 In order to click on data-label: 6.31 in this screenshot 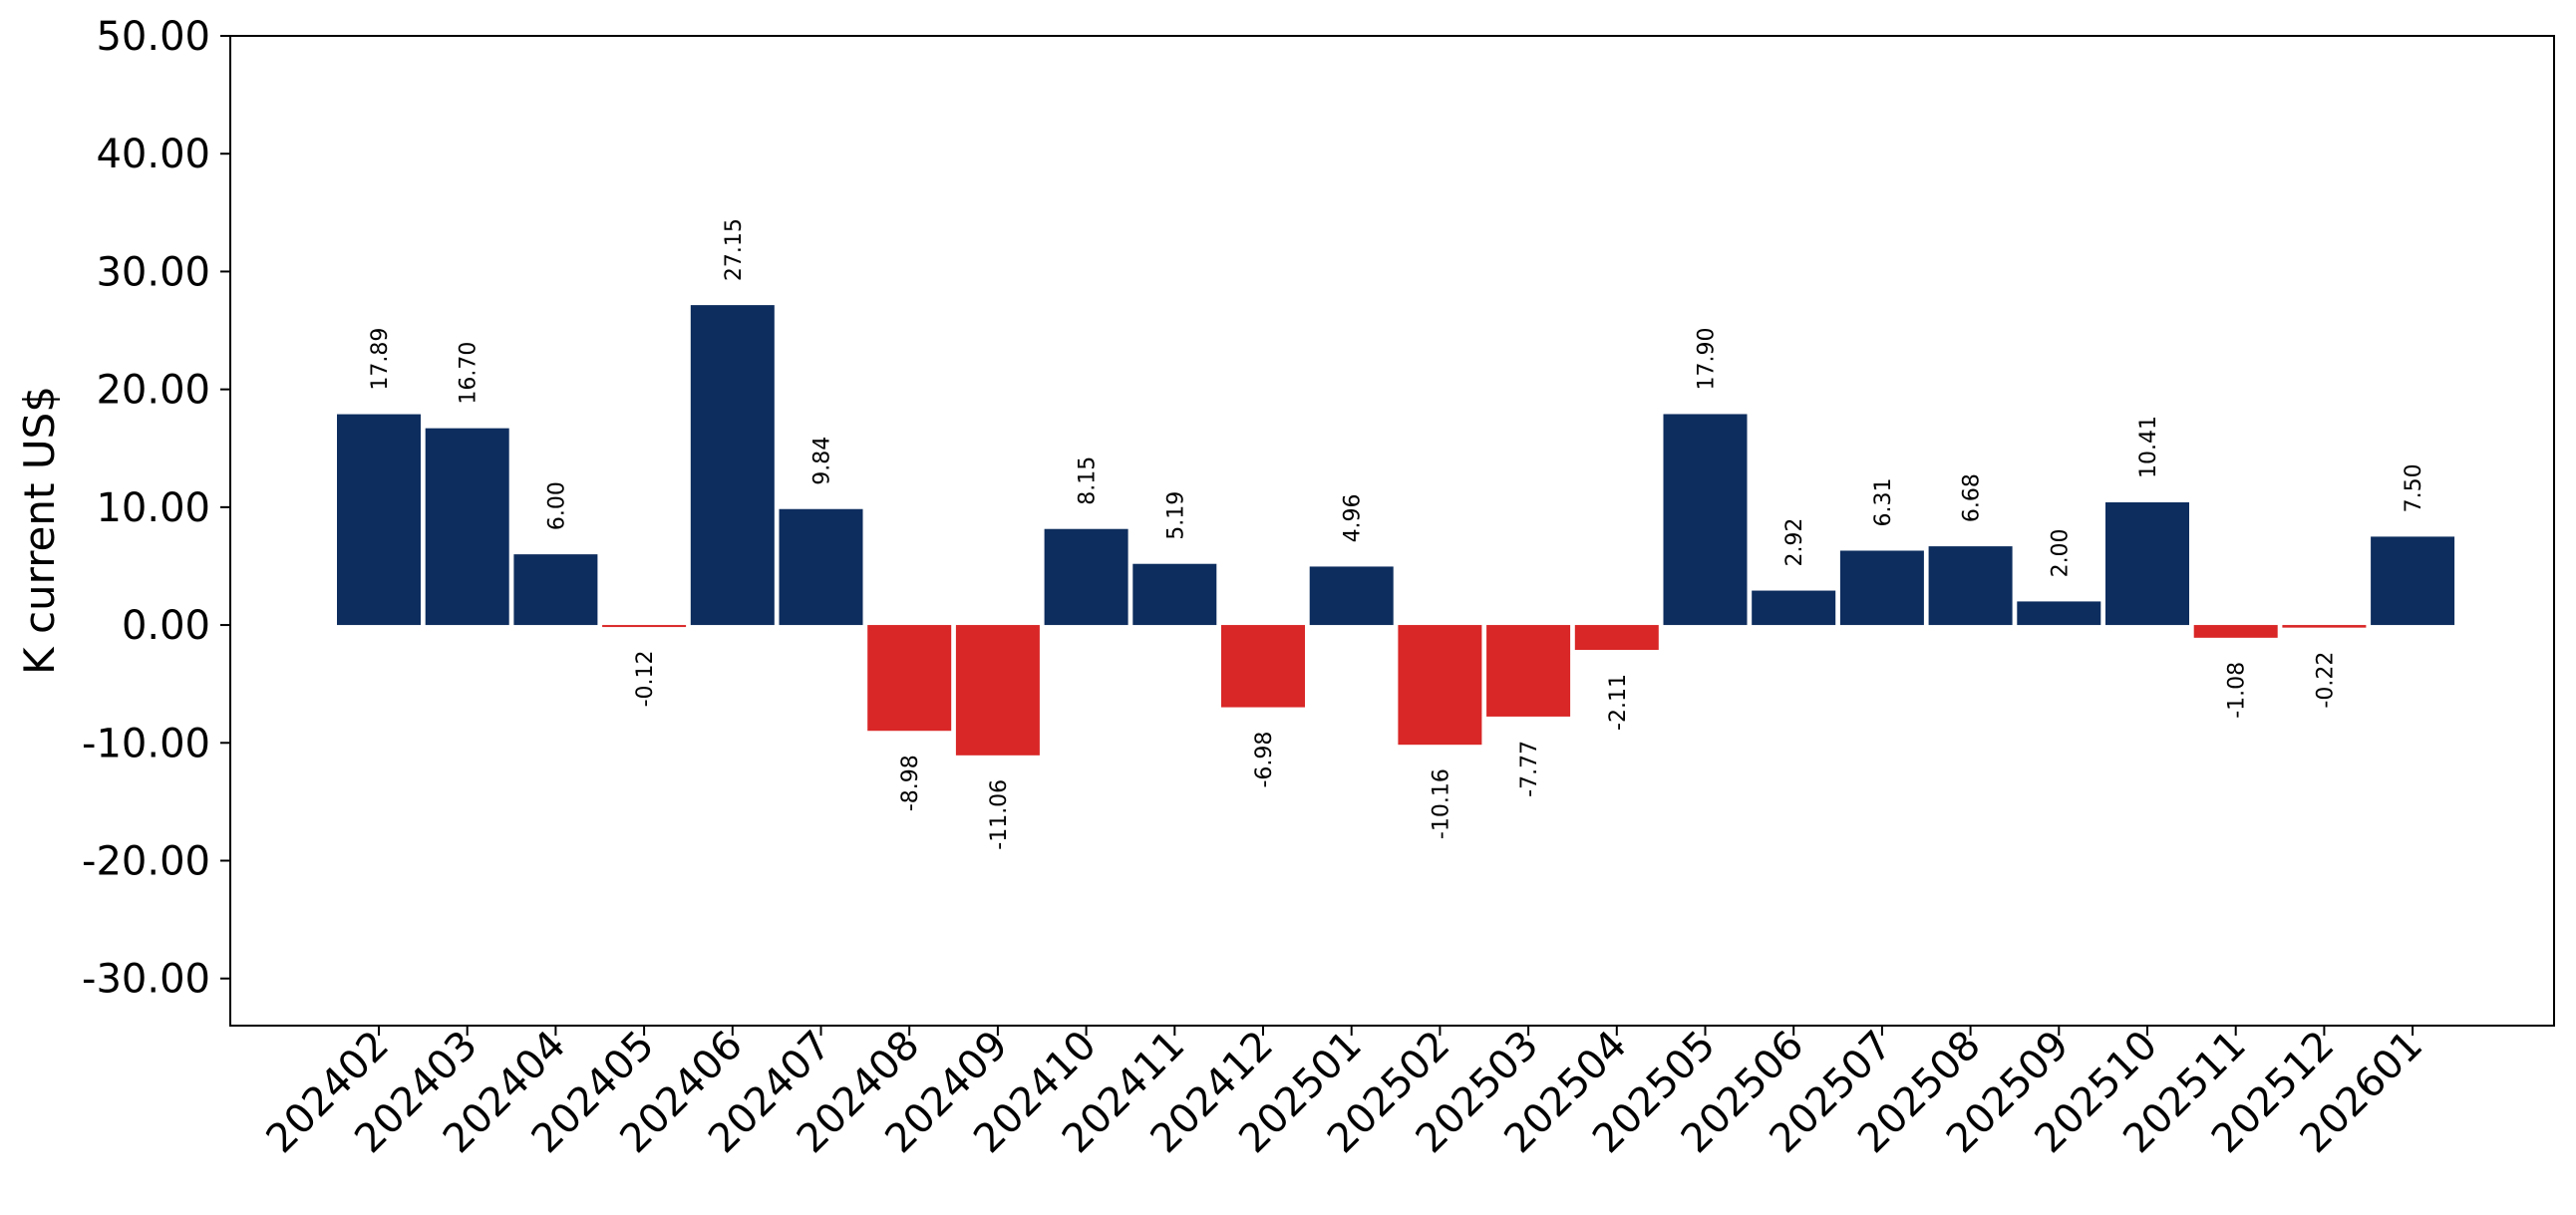, I will do `click(1883, 501)`.